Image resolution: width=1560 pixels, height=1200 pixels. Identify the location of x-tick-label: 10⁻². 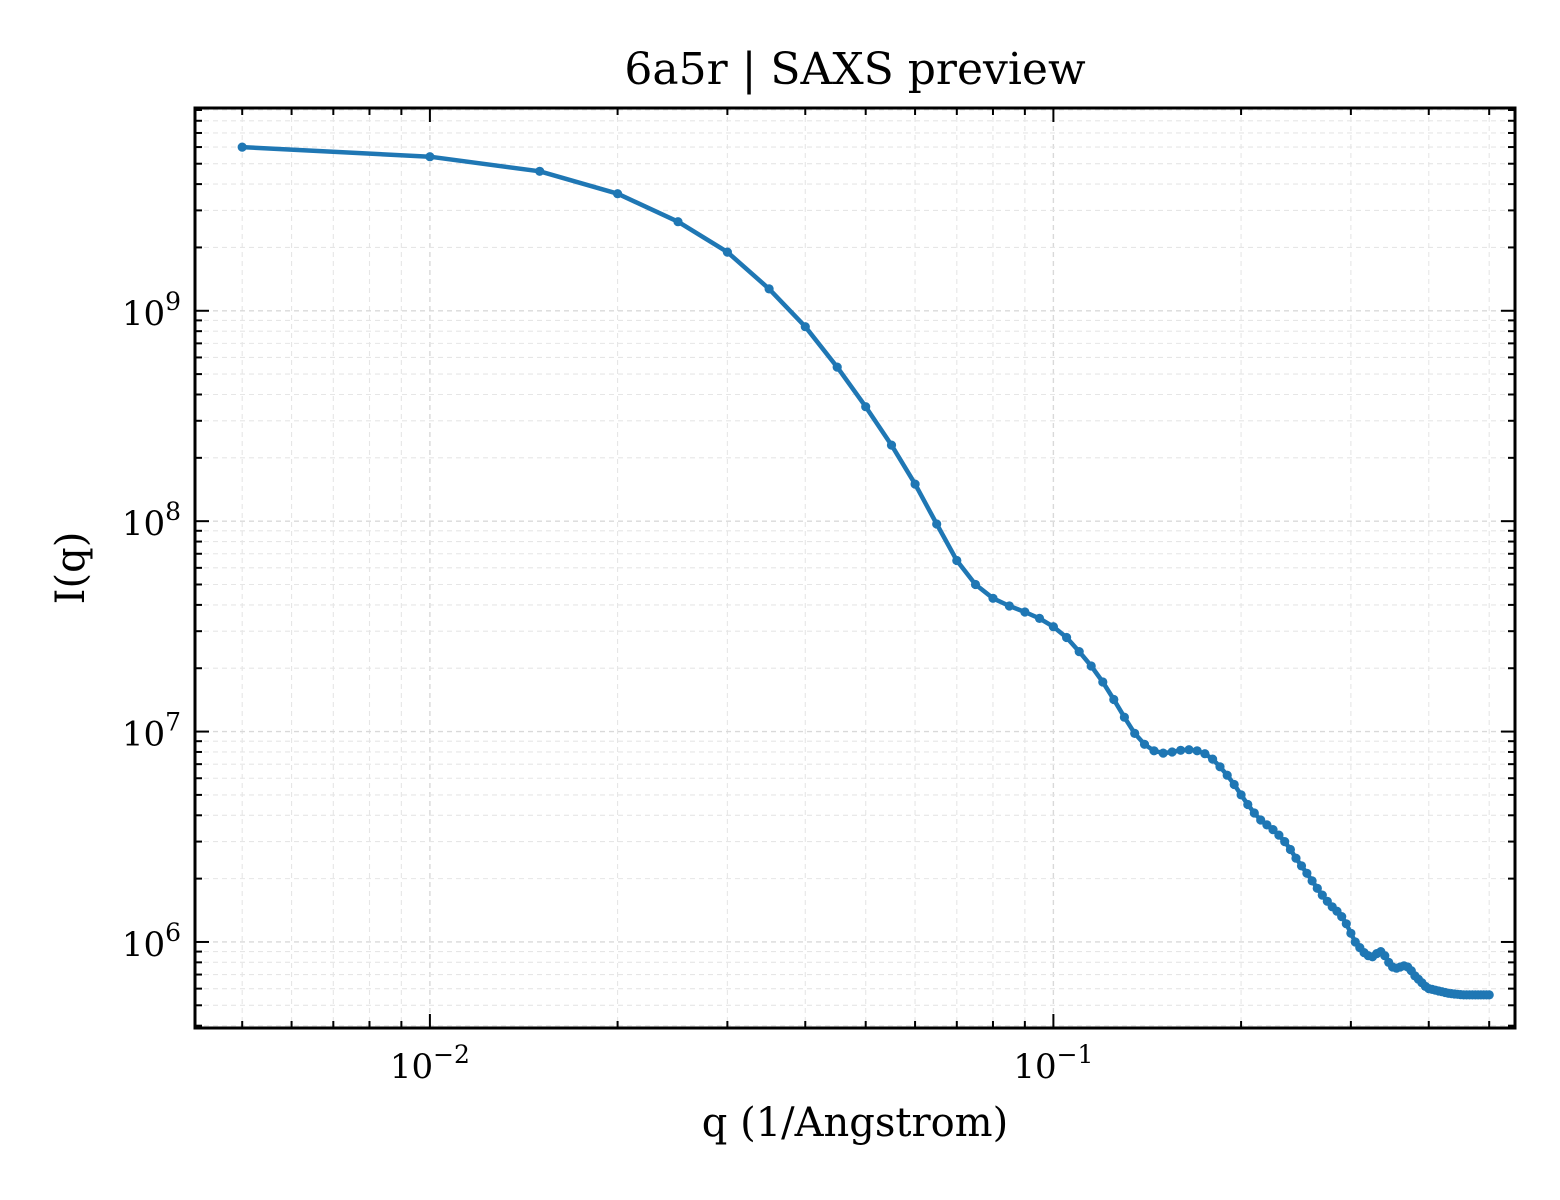
(430, 1063).